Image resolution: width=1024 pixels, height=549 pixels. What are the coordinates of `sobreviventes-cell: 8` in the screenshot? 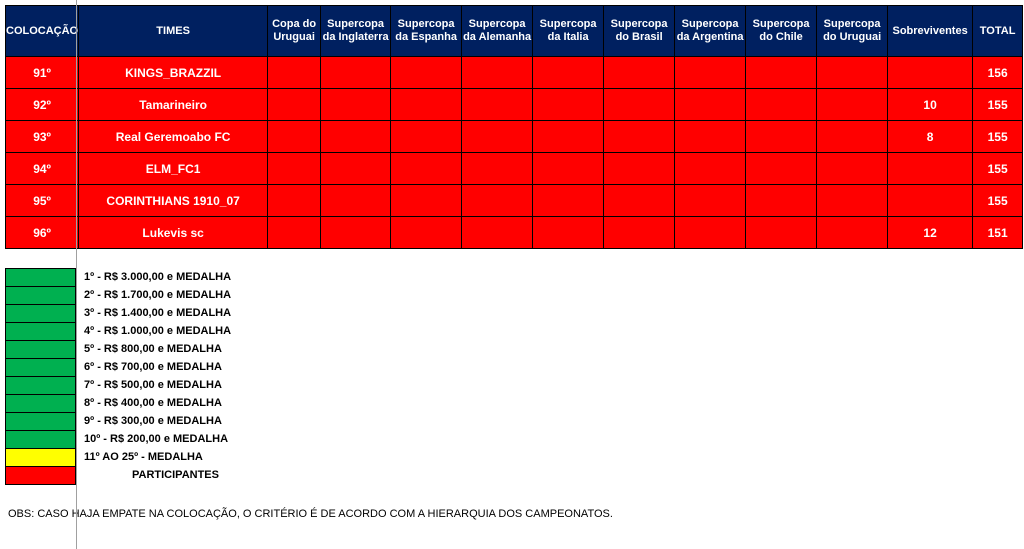 It's located at (930, 136).